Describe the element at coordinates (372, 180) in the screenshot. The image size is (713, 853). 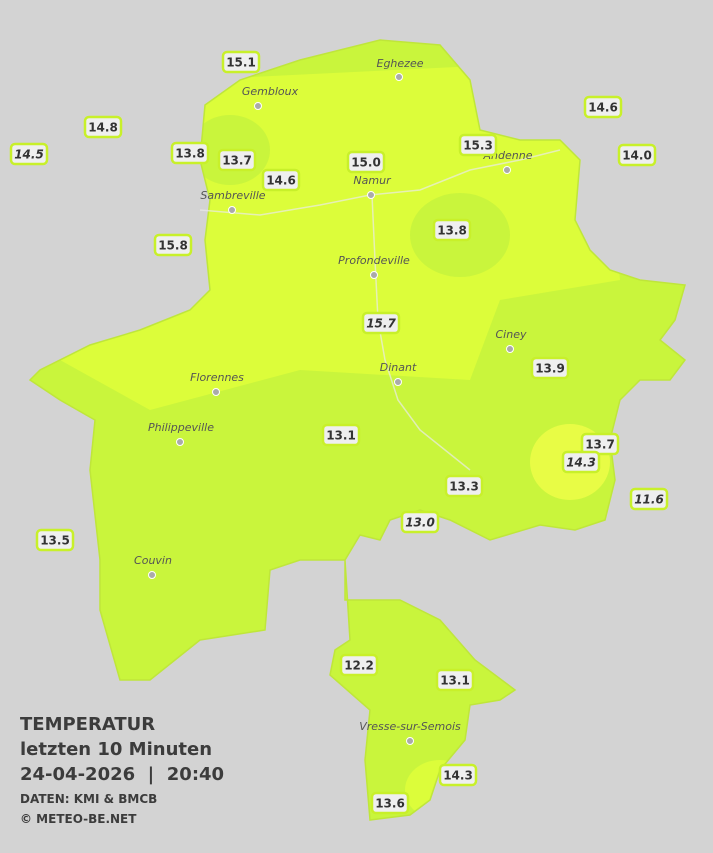
I see `city-name: Namur` at that location.